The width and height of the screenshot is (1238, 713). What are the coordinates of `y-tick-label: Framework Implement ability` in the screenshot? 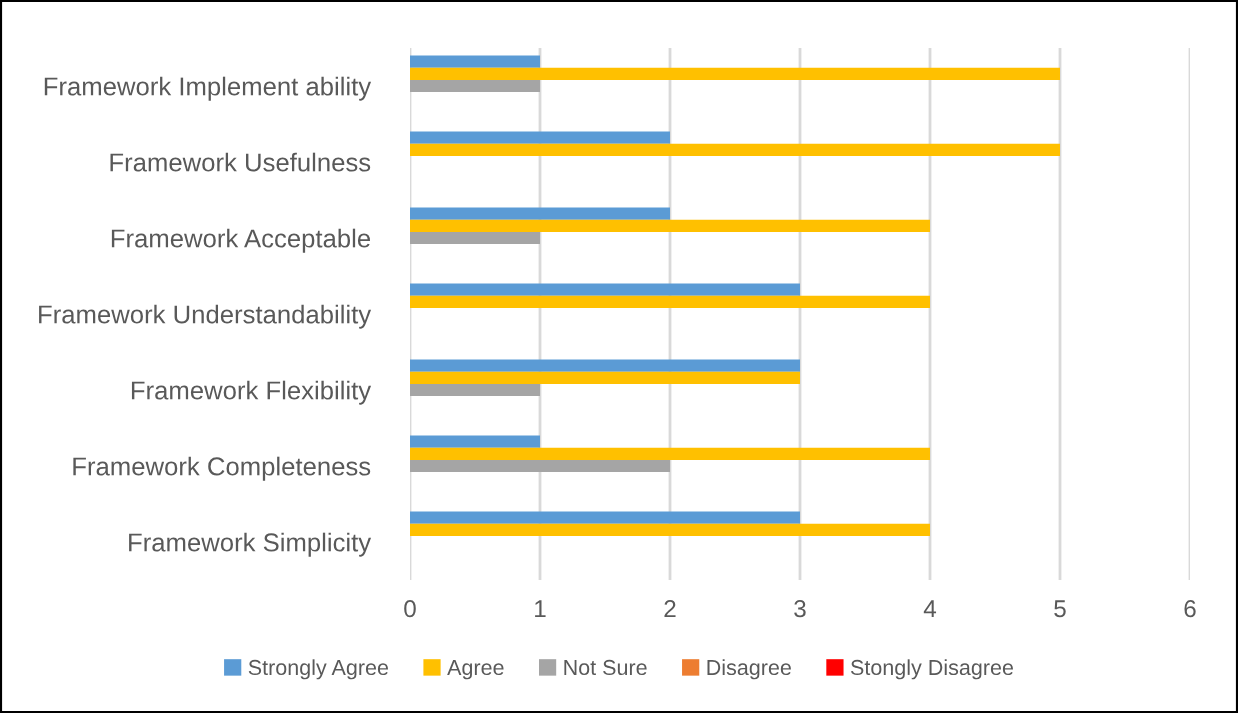 It's located at (208, 88).